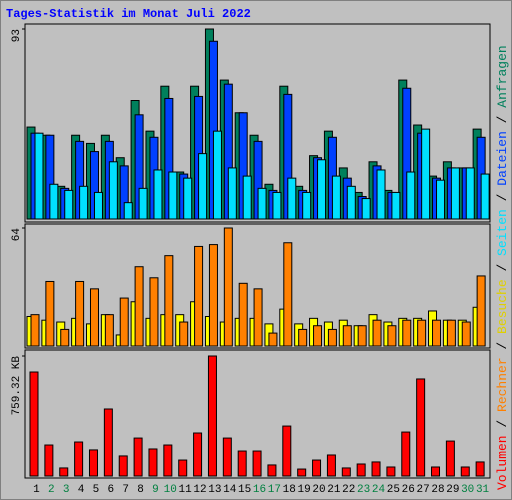 This screenshot has height=500, width=512. Describe the element at coordinates (110, 490) in the screenshot. I see `x-tick-label: 6` at that location.